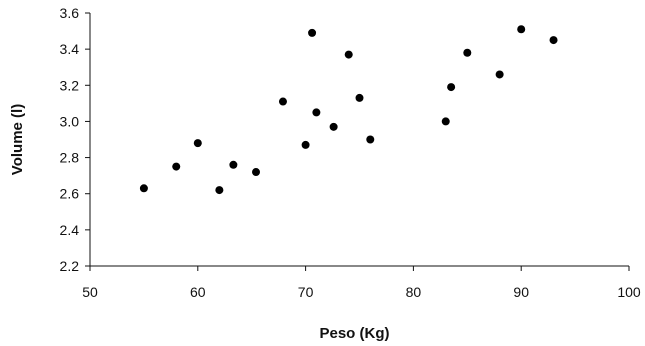  I want to click on x-tick-label: 50, so click(90, 292).